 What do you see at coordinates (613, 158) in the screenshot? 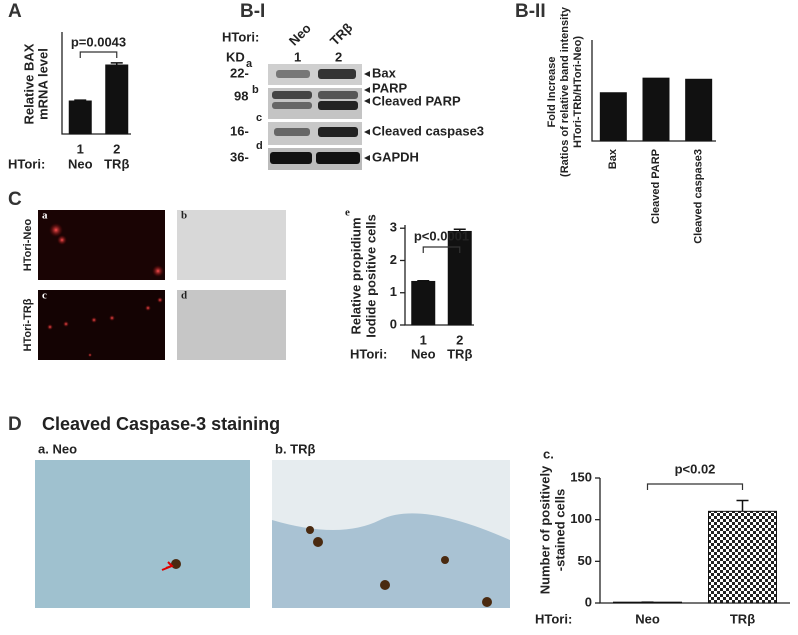
I see `x-tick-label: Bax` at bounding box center [613, 158].